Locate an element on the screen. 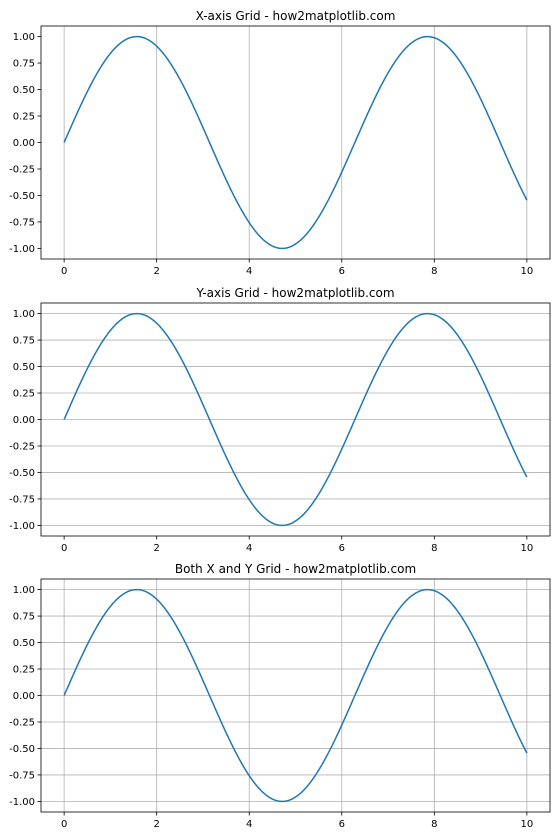  subplot-title: X-axis Grid - how2matplotlib.com is located at coordinates (296, 16).